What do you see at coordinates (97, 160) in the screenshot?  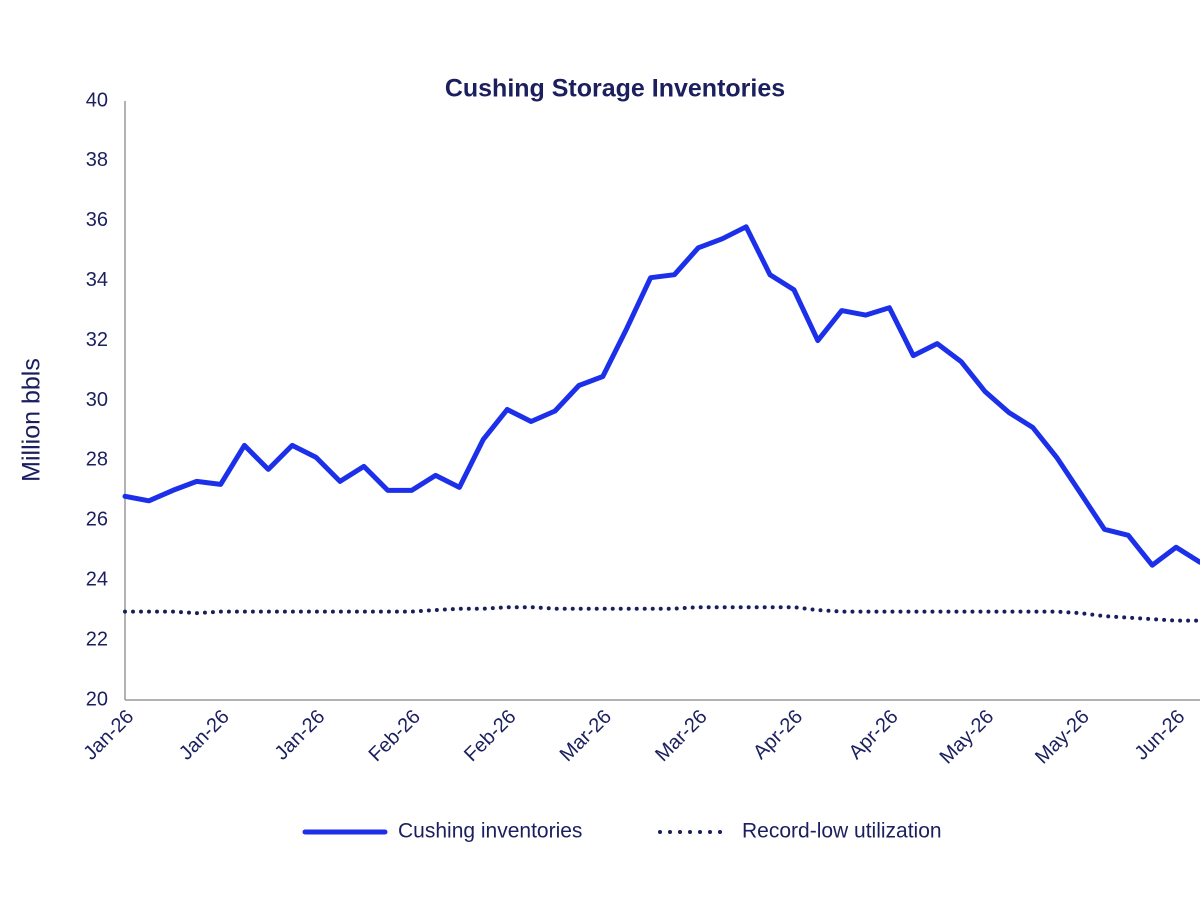 I see `y-tick-label: 38` at bounding box center [97, 160].